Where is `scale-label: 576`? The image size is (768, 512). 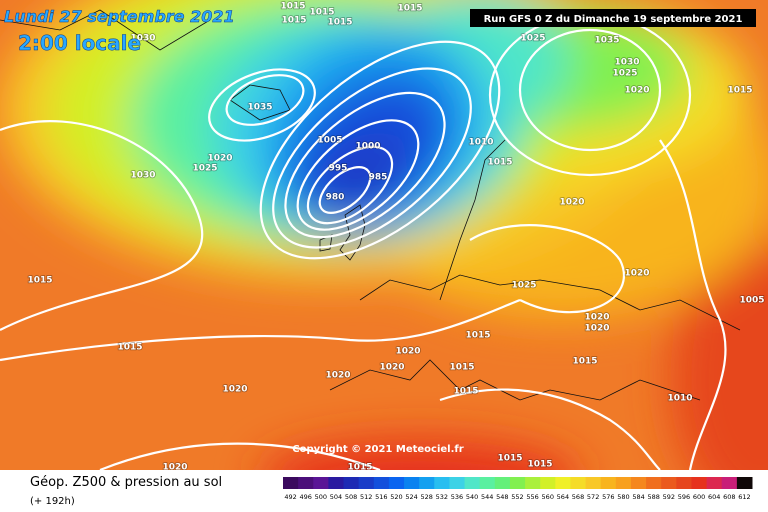
scale-label: 576 is located at coordinates (608, 497).